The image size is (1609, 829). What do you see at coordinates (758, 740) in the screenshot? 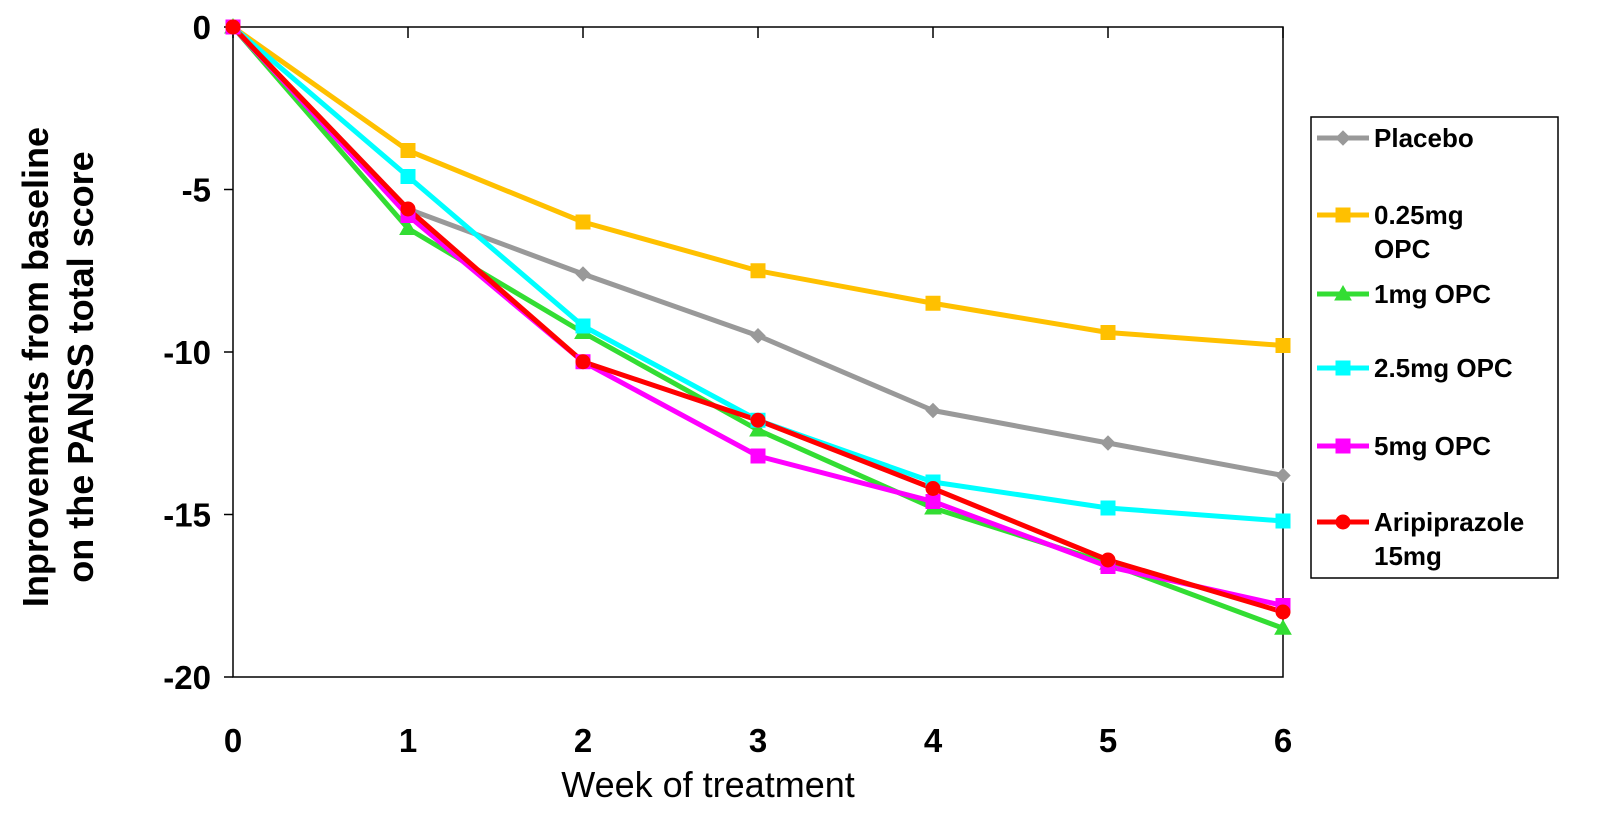
I see `x-tick-label: 3` at bounding box center [758, 740].